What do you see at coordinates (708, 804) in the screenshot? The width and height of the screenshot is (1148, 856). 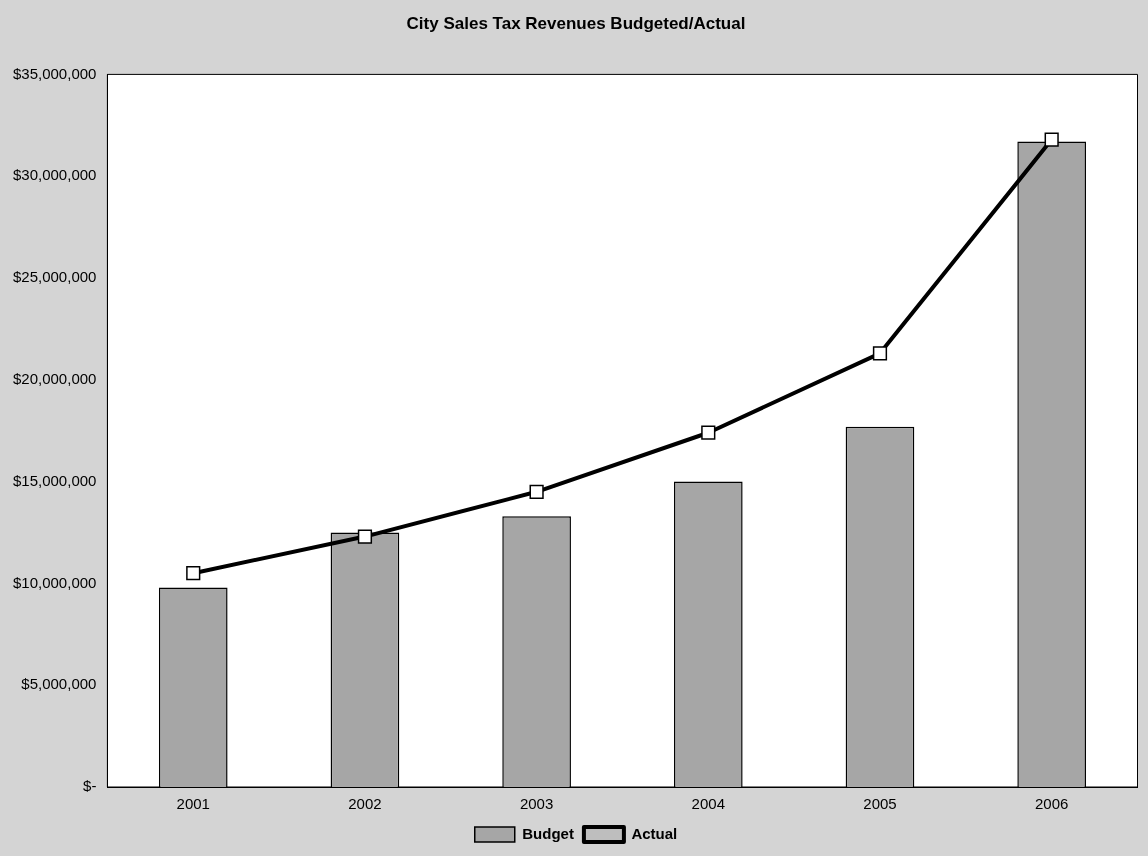 I see `x-tick-label: 2004` at bounding box center [708, 804].